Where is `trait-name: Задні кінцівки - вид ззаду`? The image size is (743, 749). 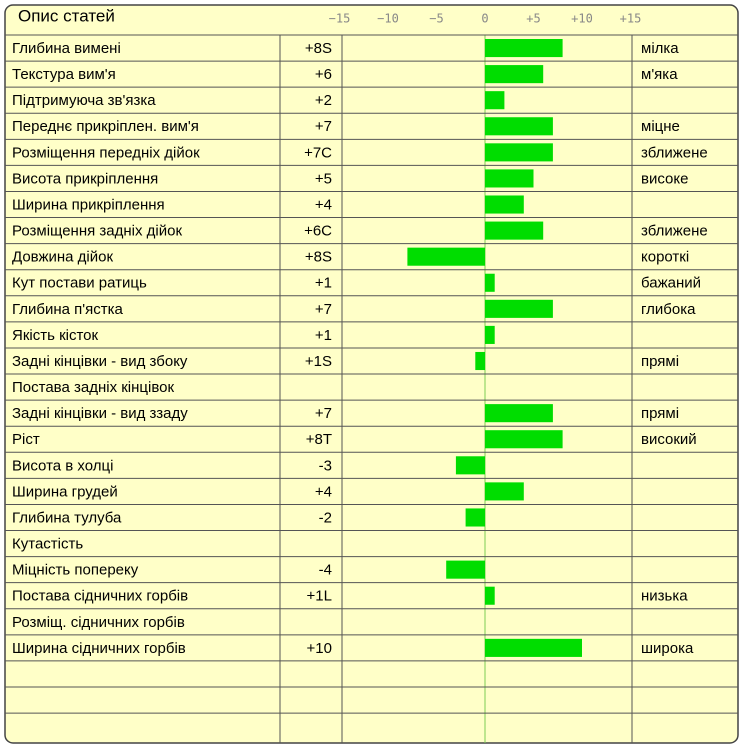 trait-name: Задні кінцівки - вид ззаду is located at coordinates (100, 413).